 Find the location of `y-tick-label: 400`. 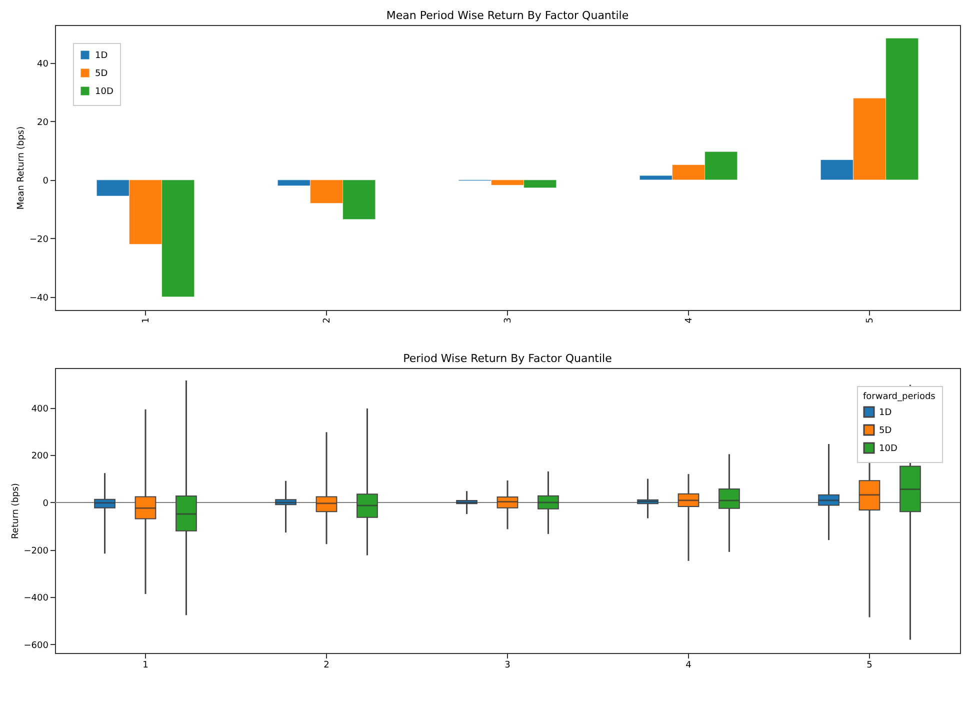

y-tick-label: 400 is located at coordinates (40, 409).